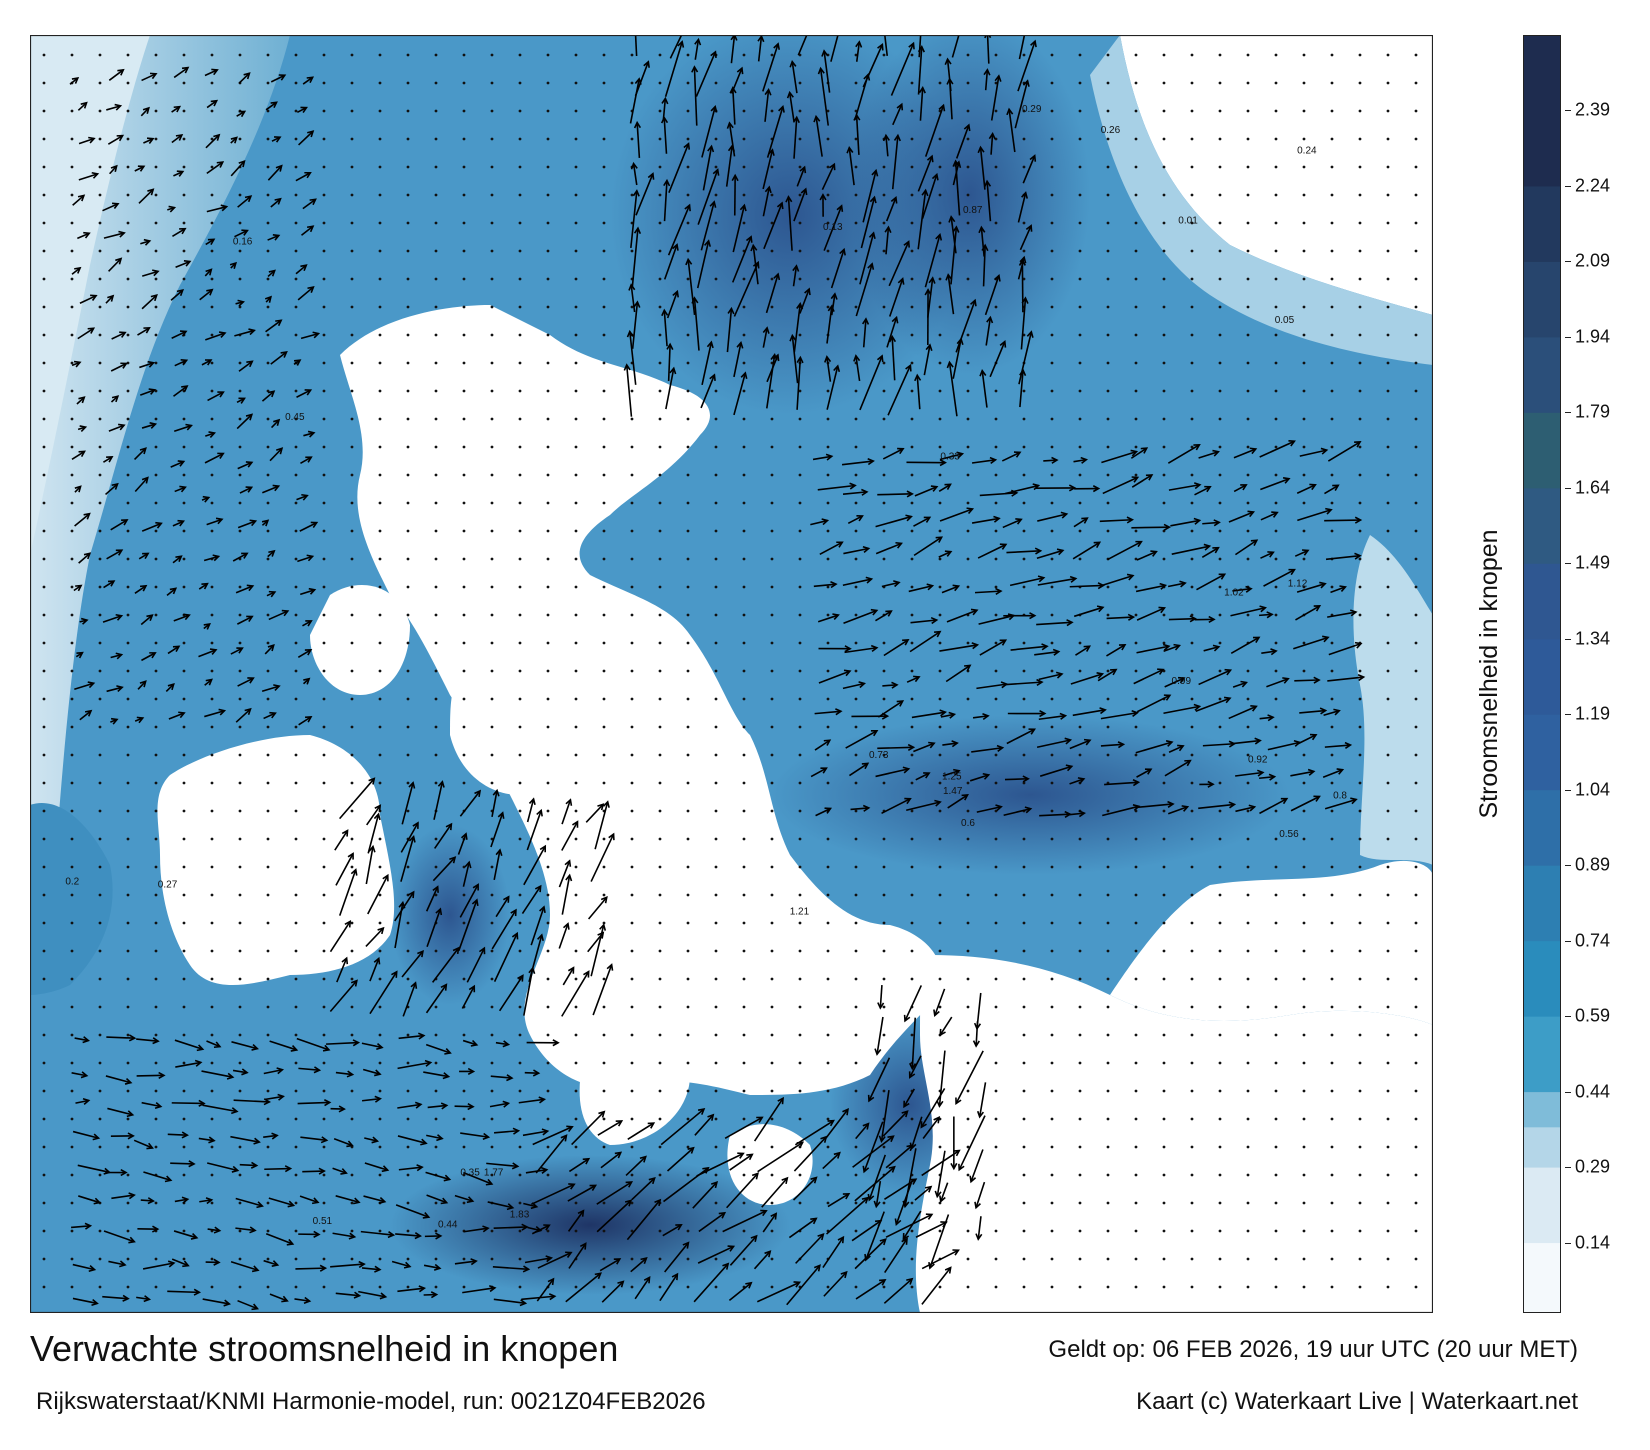  What do you see at coordinates (1593, 562) in the screenshot?
I see `colorbar-tick-label: 1.49` at bounding box center [1593, 562].